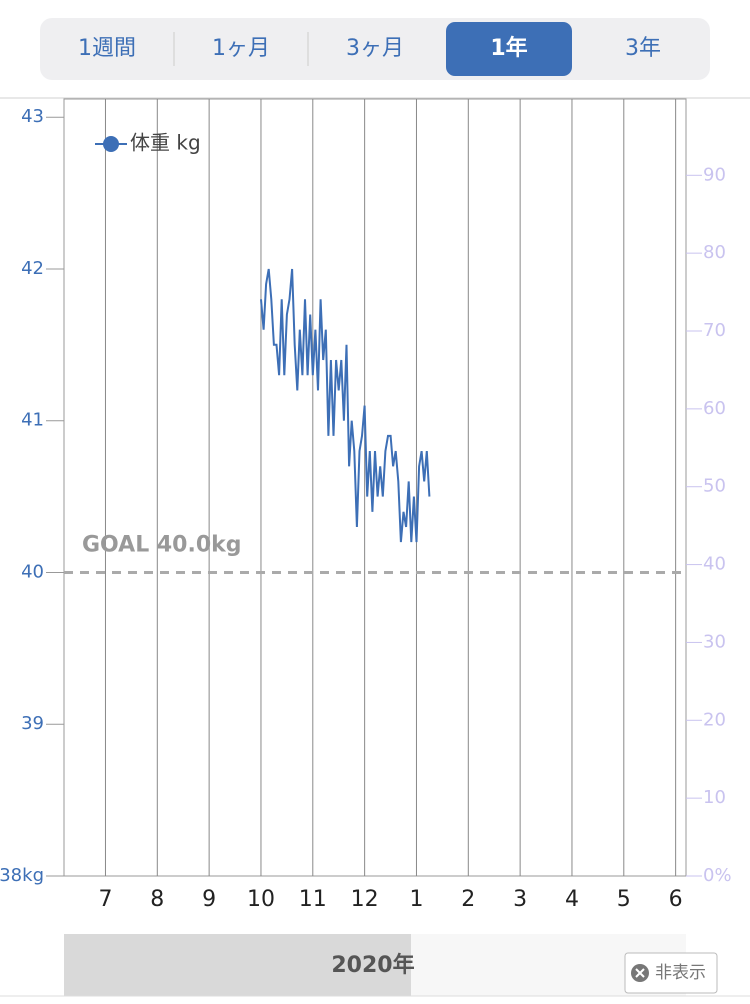  I want to click on close-icon-x, so click(640, 973).